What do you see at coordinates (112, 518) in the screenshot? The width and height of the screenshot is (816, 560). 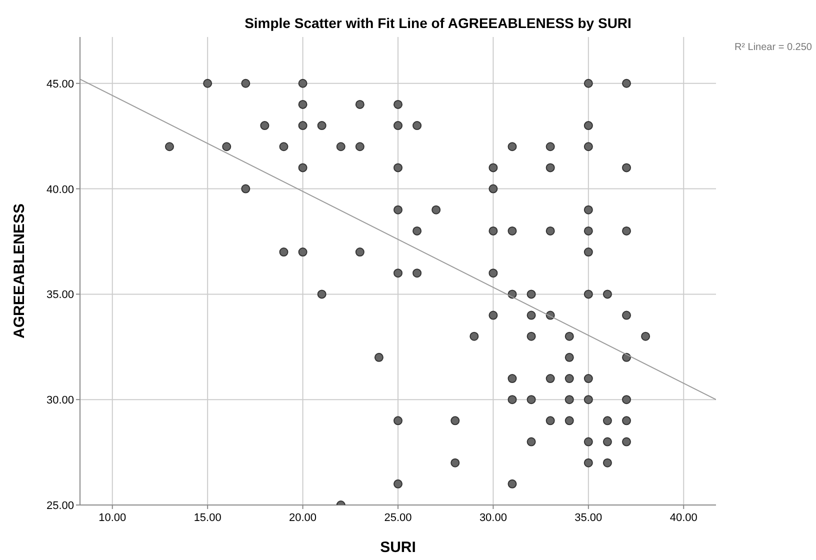 I see `x-tick-label: 10.00` at bounding box center [112, 518].